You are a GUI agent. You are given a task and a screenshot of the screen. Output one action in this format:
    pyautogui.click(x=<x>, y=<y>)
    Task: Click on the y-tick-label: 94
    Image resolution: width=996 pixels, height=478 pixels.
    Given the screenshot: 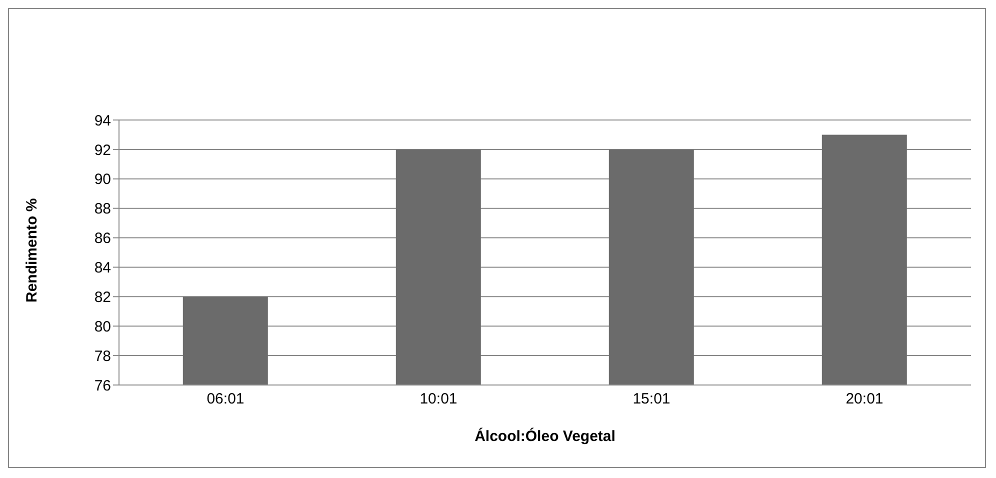 What is the action you would take?
    pyautogui.click(x=102, y=121)
    